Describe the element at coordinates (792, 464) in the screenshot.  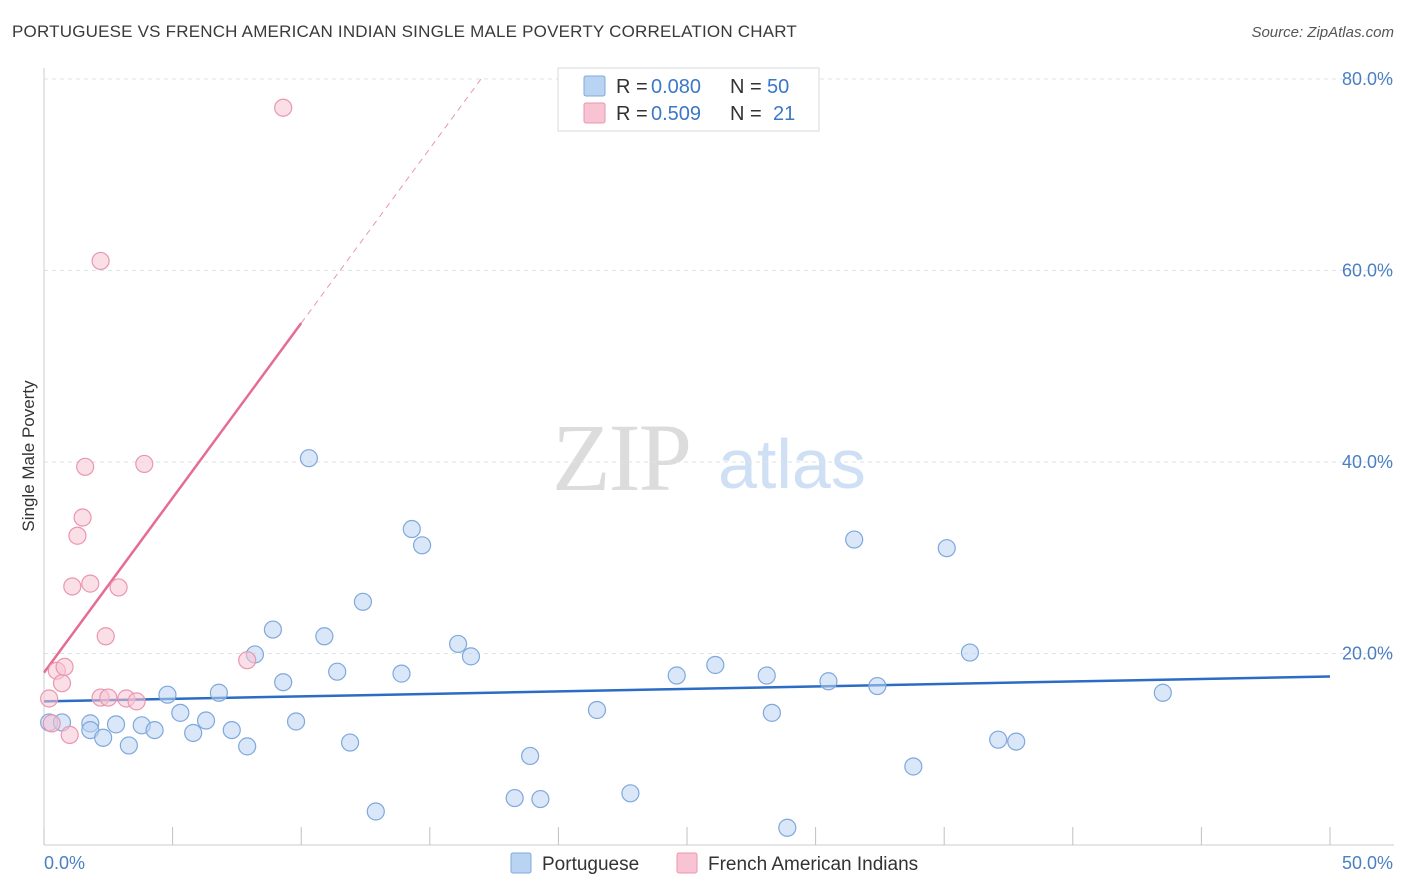
I see `watermark-atlas: atlas` at that location.